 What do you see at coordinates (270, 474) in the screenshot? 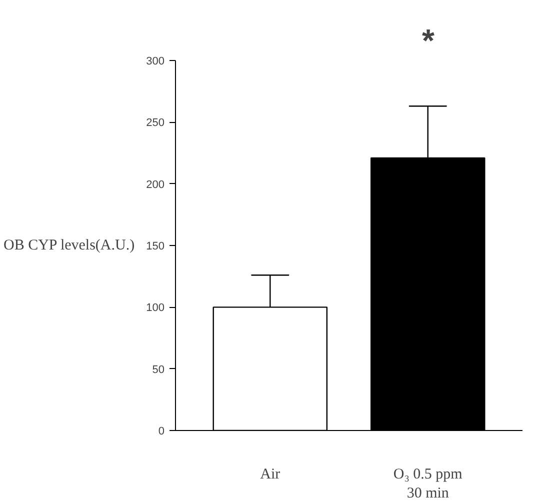
I see `x-tick-label: Air` at bounding box center [270, 474].